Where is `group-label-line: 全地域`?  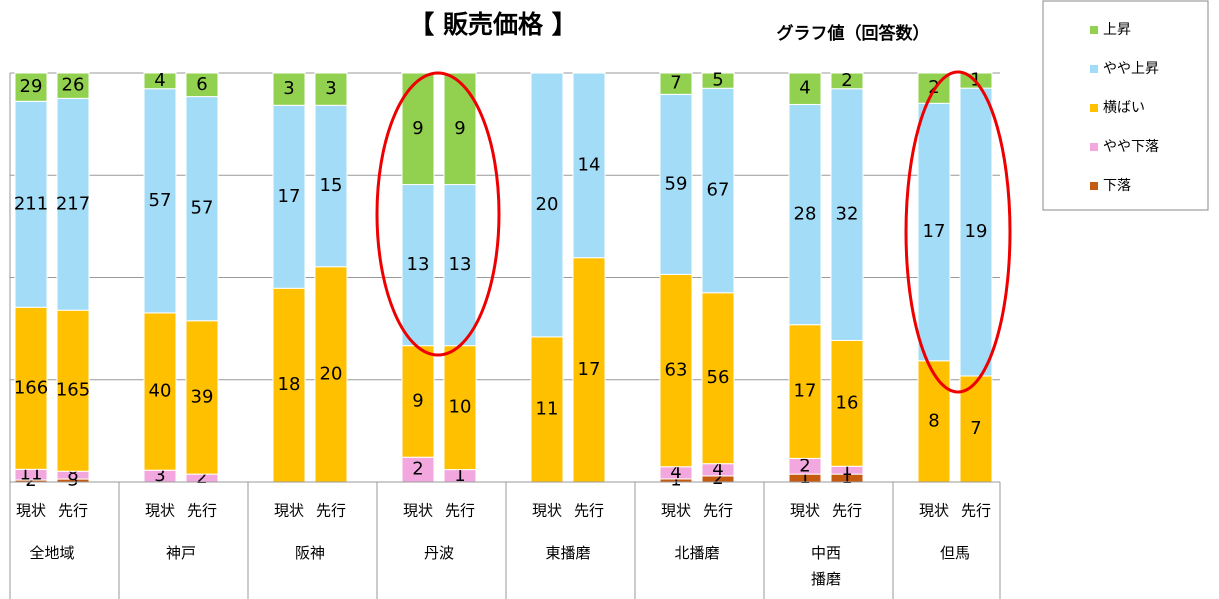 group-label-line: 全地域 is located at coordinates (51, 553).